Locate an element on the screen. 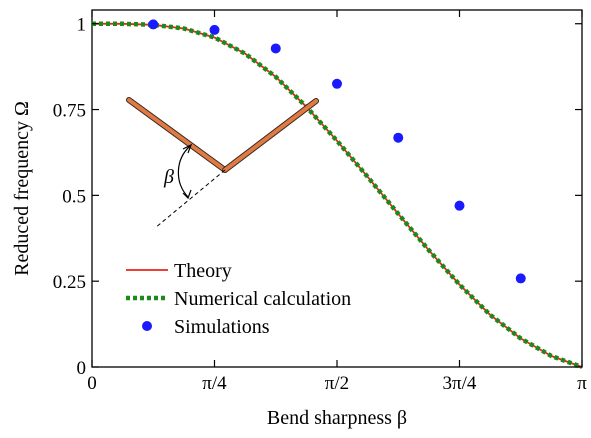 Image resolution: width=591 pixels, height=438 pixels. beta-label: β is located at coordinates (168, 177).